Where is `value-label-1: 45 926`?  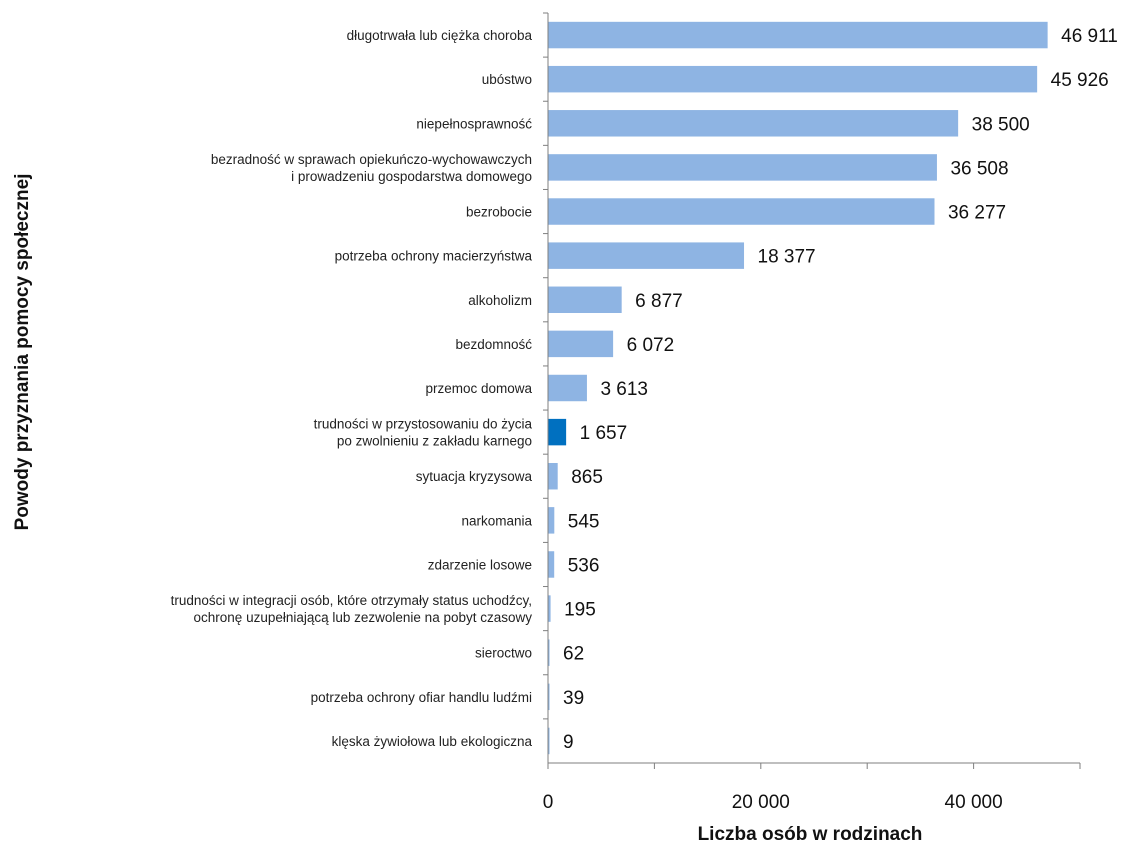
value-label-1: 45 926 is located at coordinates (1080, 80).